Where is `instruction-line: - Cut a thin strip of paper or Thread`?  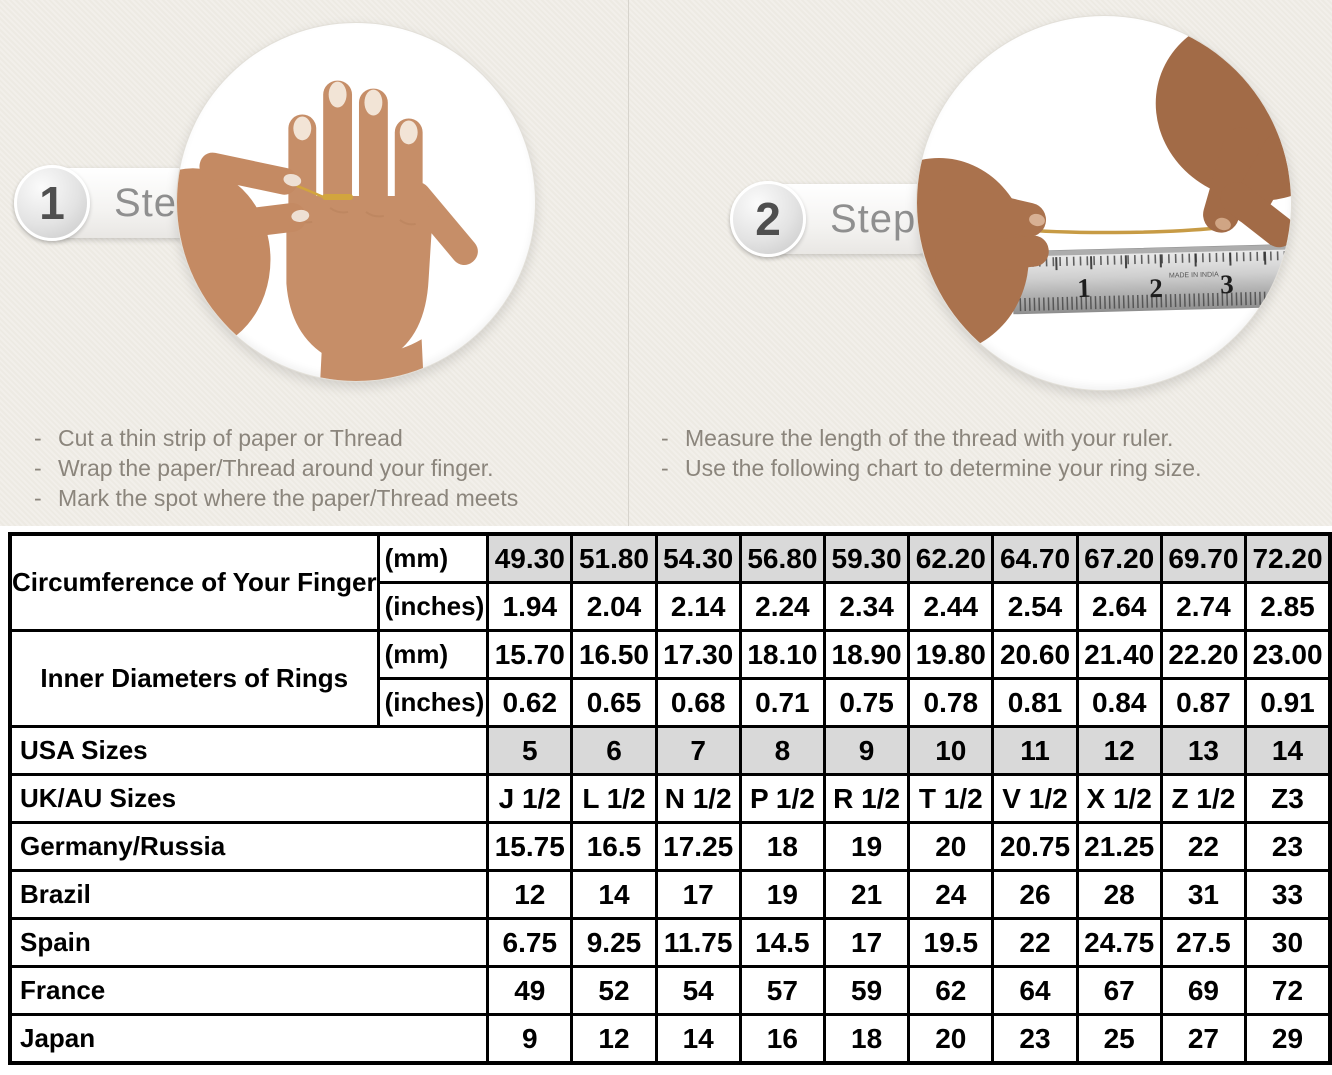
instruction-line: - Cut a thin strip of paper or Thread is located at coordinates (276, 438).